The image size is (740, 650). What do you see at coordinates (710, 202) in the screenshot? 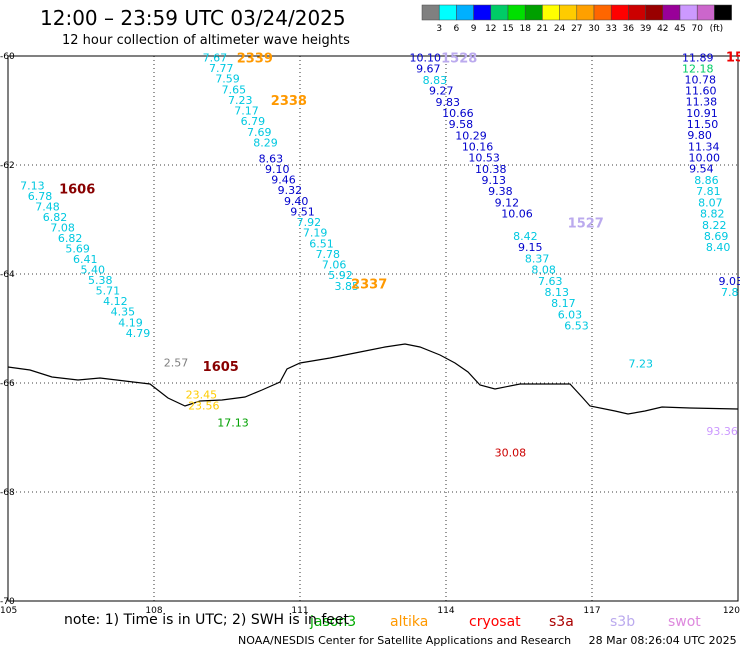
I see `wave-height-label: 8.07` at bounding box center [710, 202].